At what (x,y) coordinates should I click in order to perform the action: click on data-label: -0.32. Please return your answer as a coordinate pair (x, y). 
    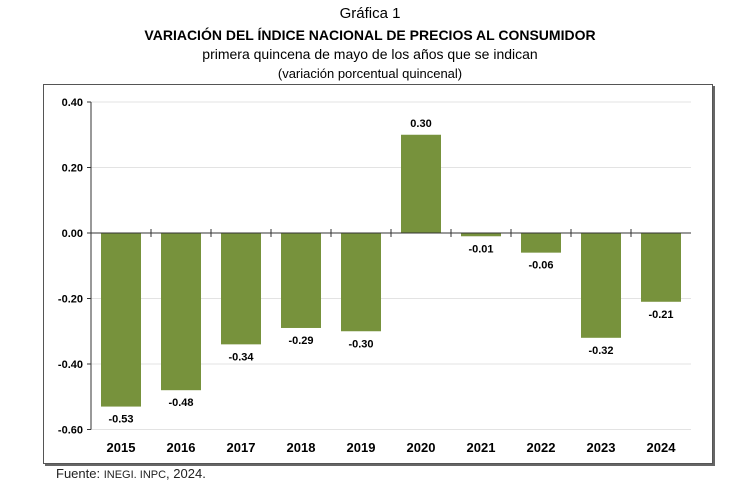
    Looking at the image, I should click on (600, 351).